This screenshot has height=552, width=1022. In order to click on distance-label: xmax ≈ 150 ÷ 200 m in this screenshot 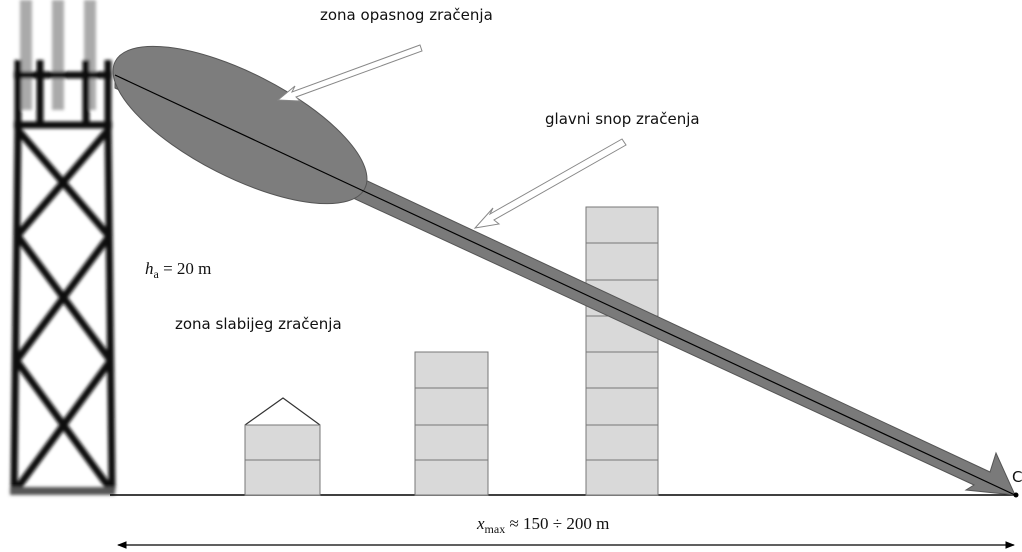, I will do `click(542, 525)`.